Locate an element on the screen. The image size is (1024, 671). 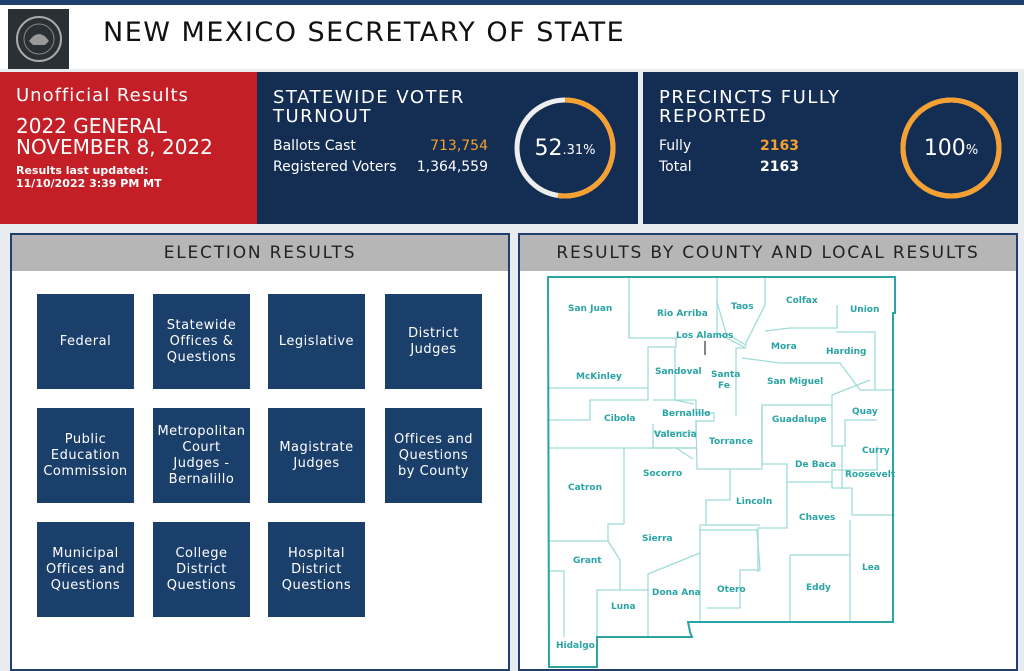
election-category-button: Legislative is located at coordinates (316, 341).